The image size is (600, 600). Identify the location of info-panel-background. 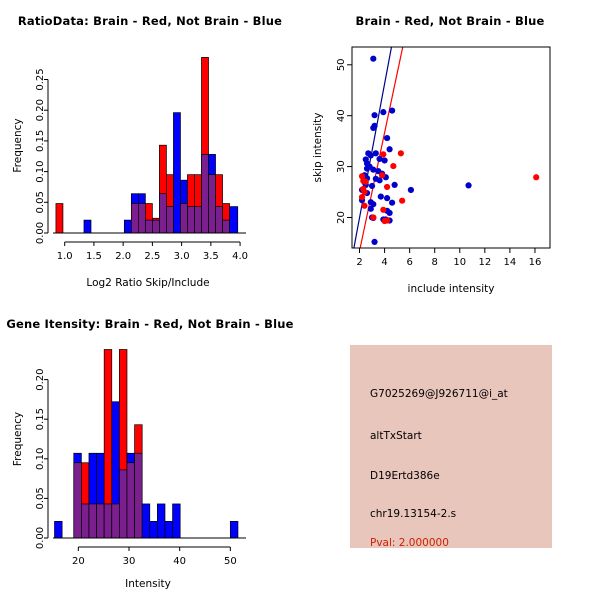
(451, 446).